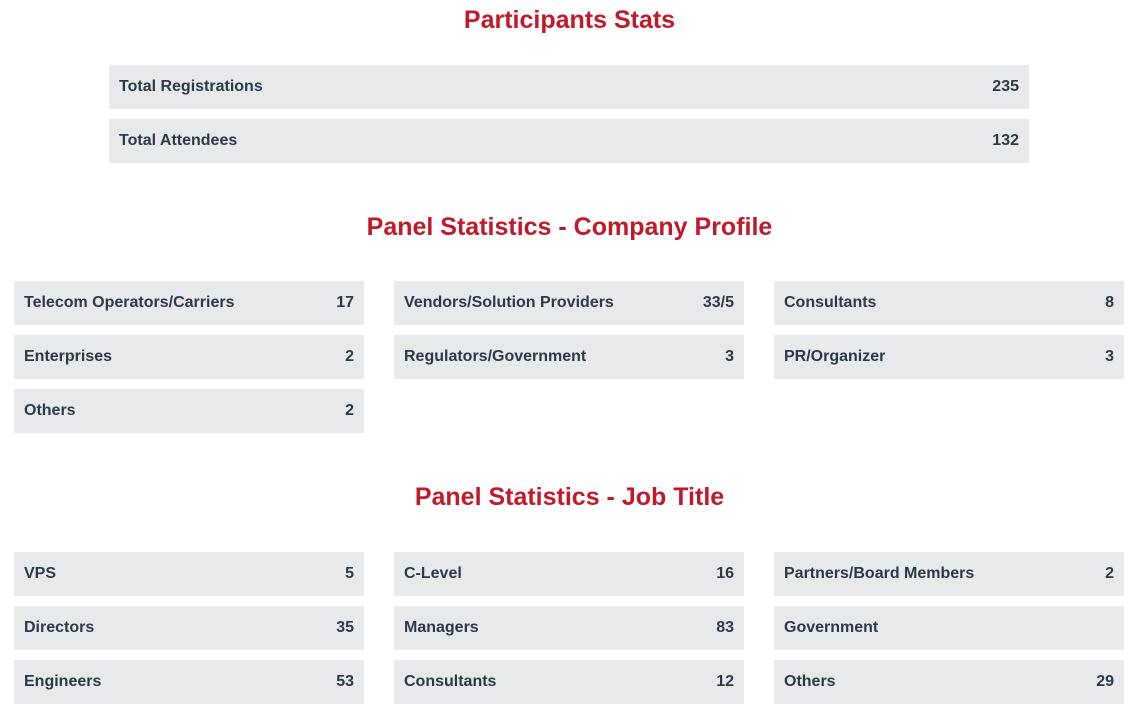 This screenshot has height=723, width=1139. I want to click on stat-label: Total Attendees, so click(178, 140).